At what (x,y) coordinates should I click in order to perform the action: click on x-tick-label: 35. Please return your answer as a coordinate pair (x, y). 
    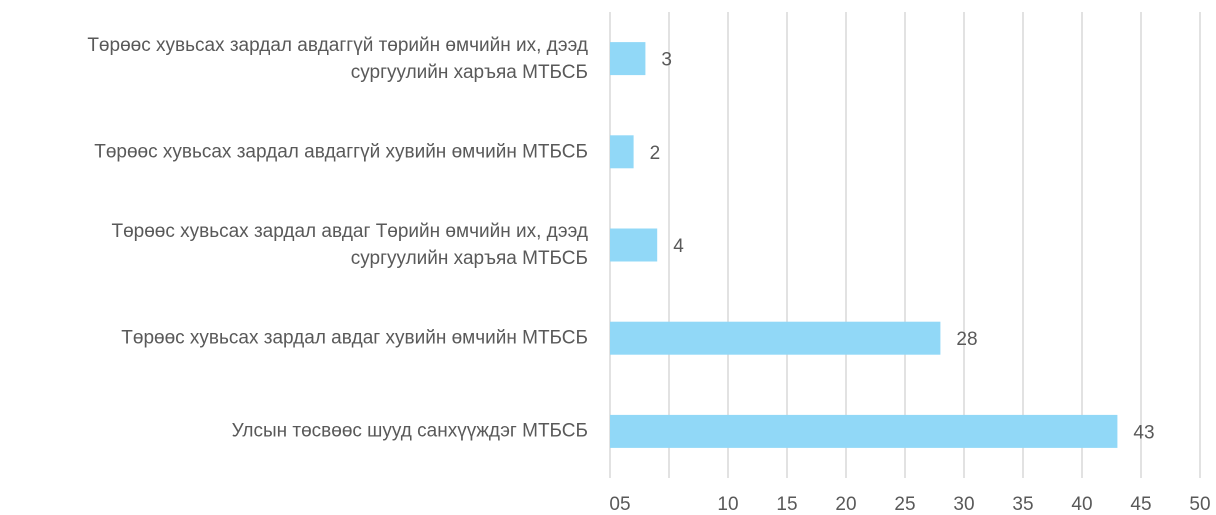
    Looking at the image, I should click on (1022, 504).